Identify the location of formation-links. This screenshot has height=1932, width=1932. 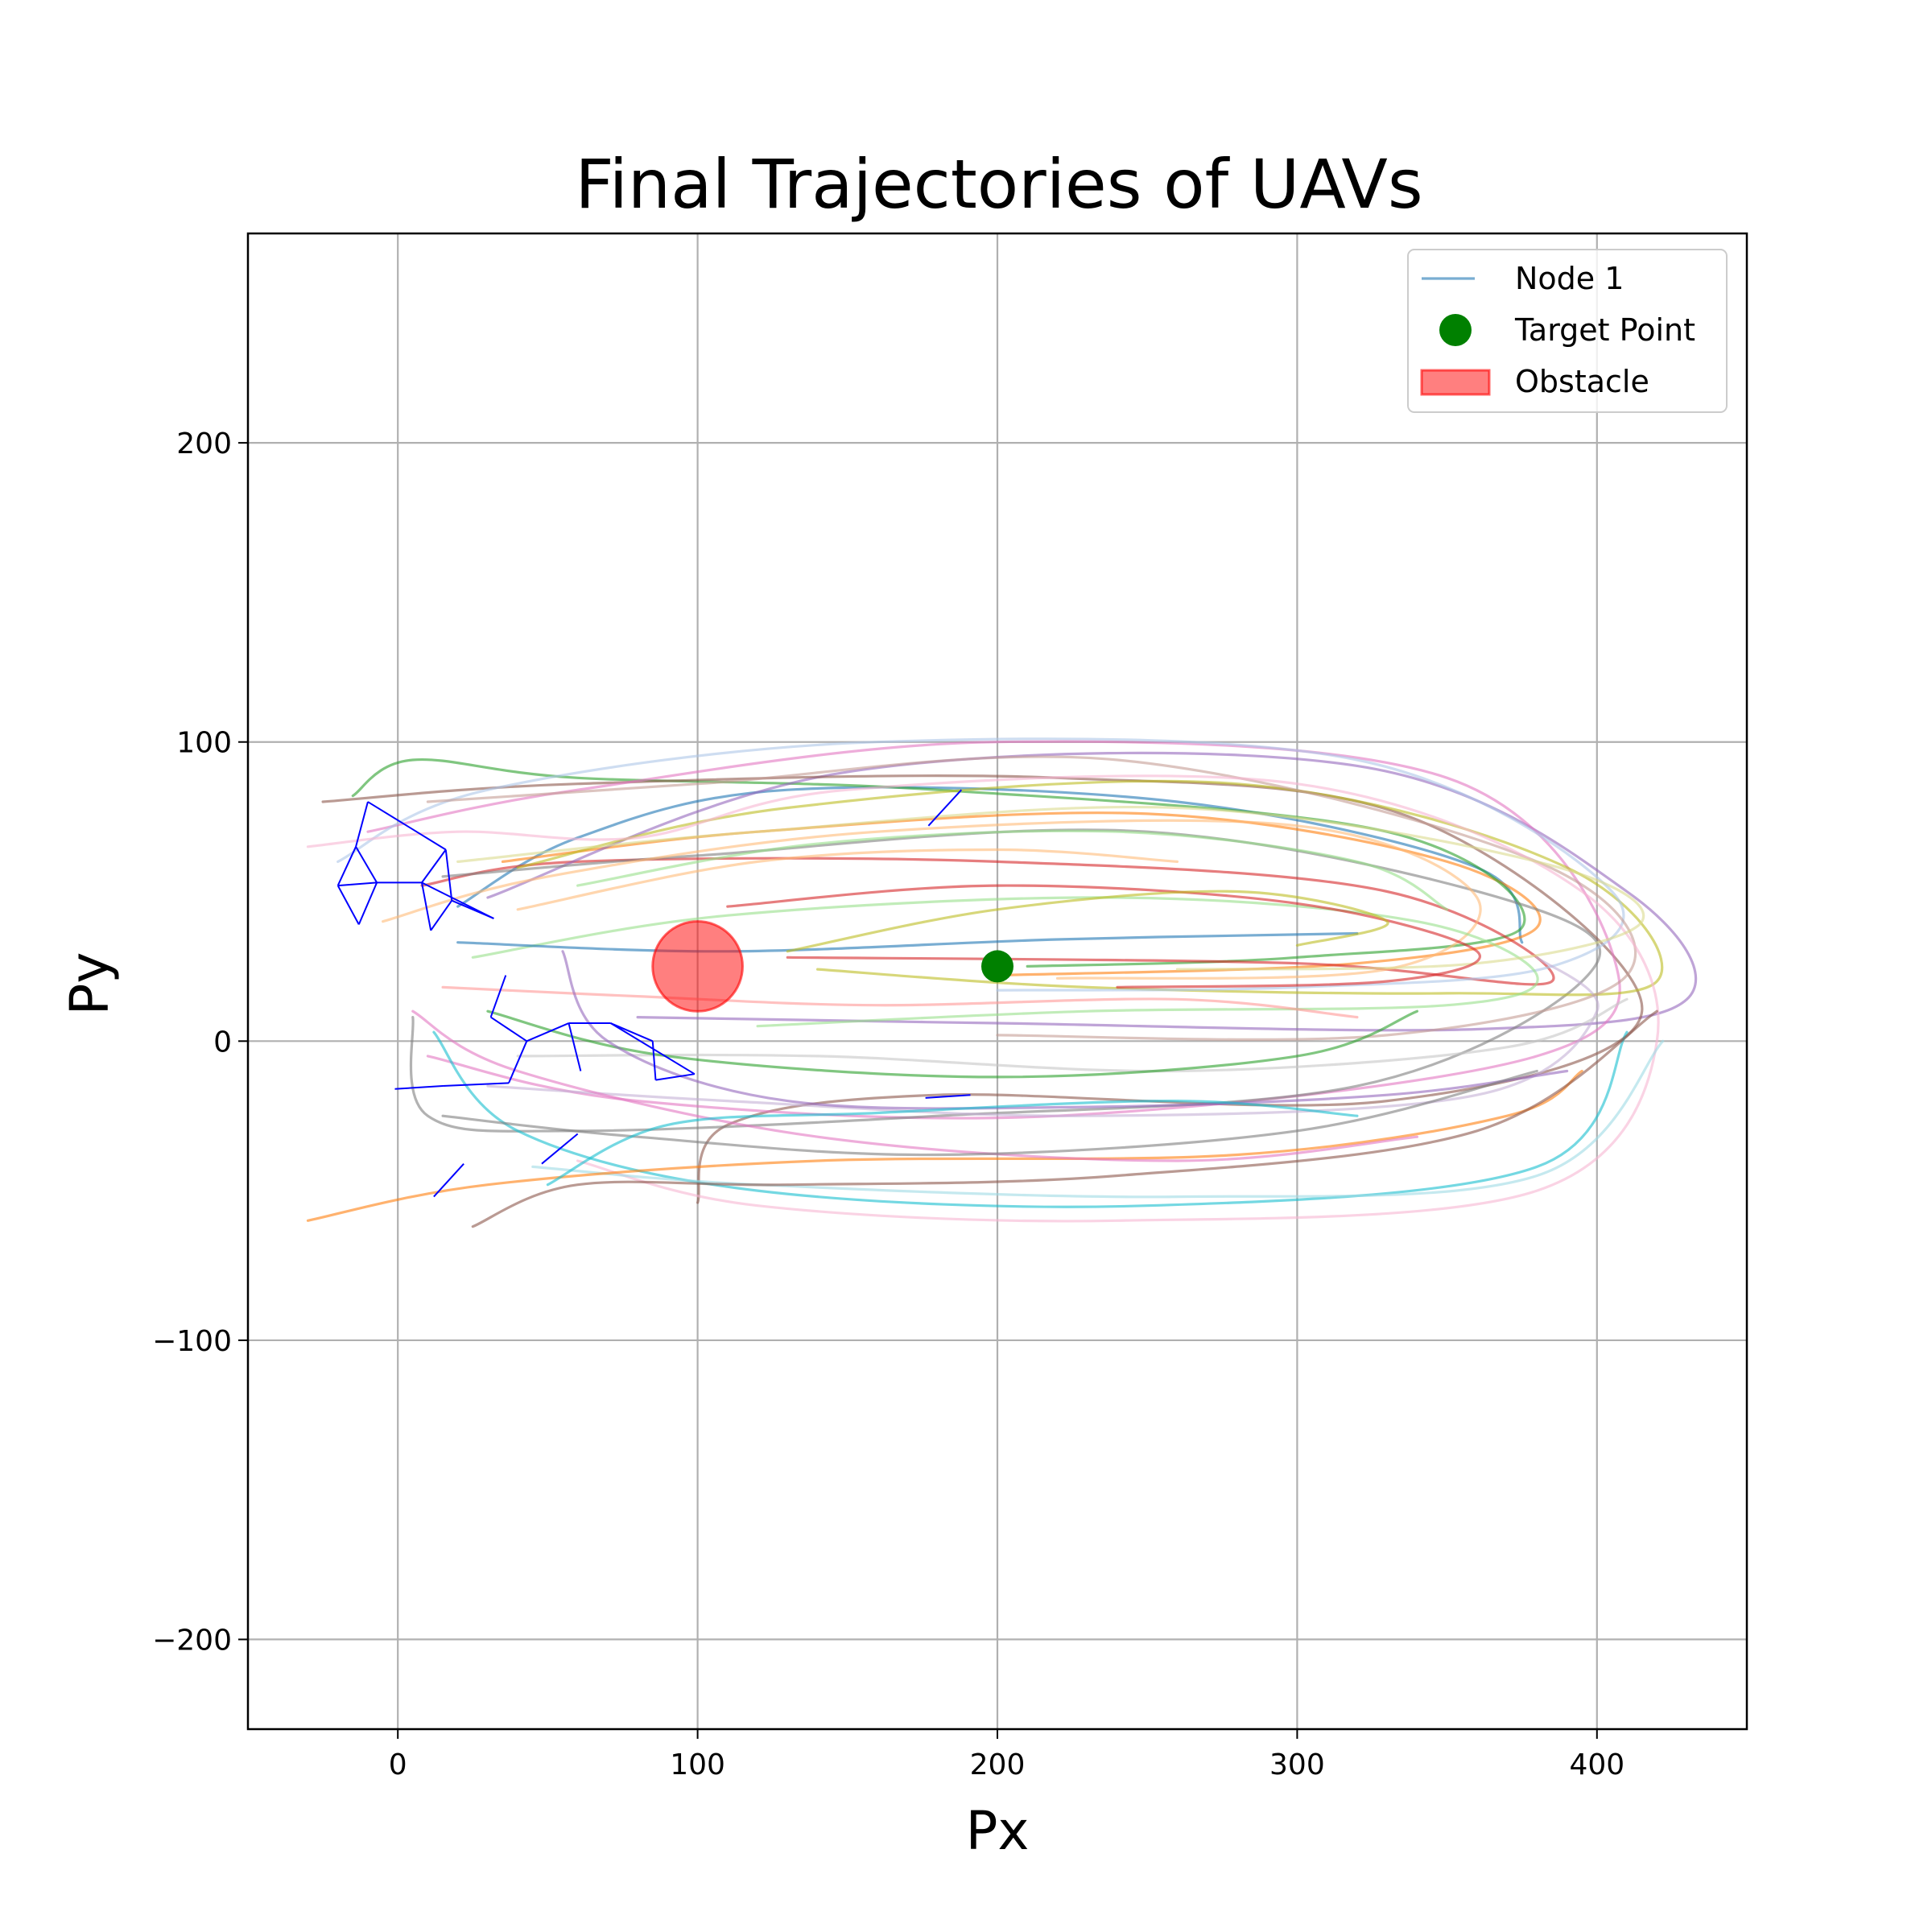
(653, 993).